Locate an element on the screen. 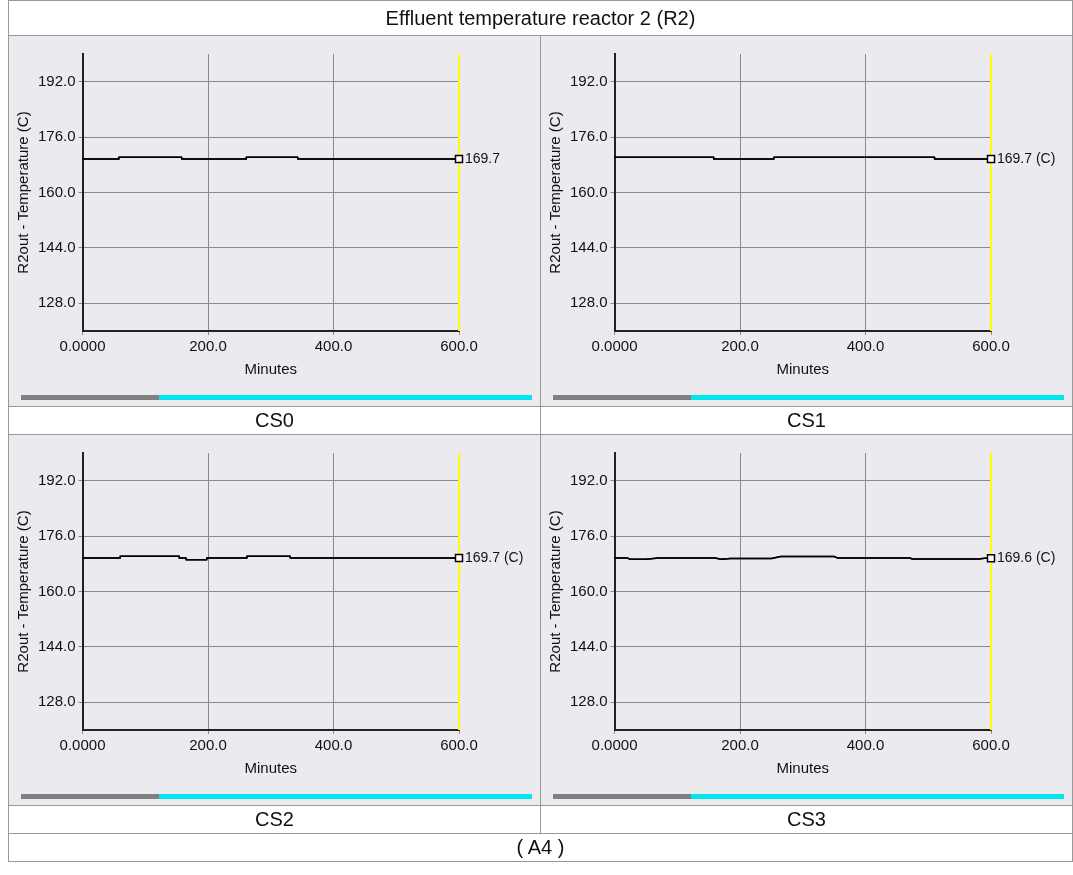 The height and width of the screenshot is (875, 1073). text: CS2 is located at coordinates (274, 819).